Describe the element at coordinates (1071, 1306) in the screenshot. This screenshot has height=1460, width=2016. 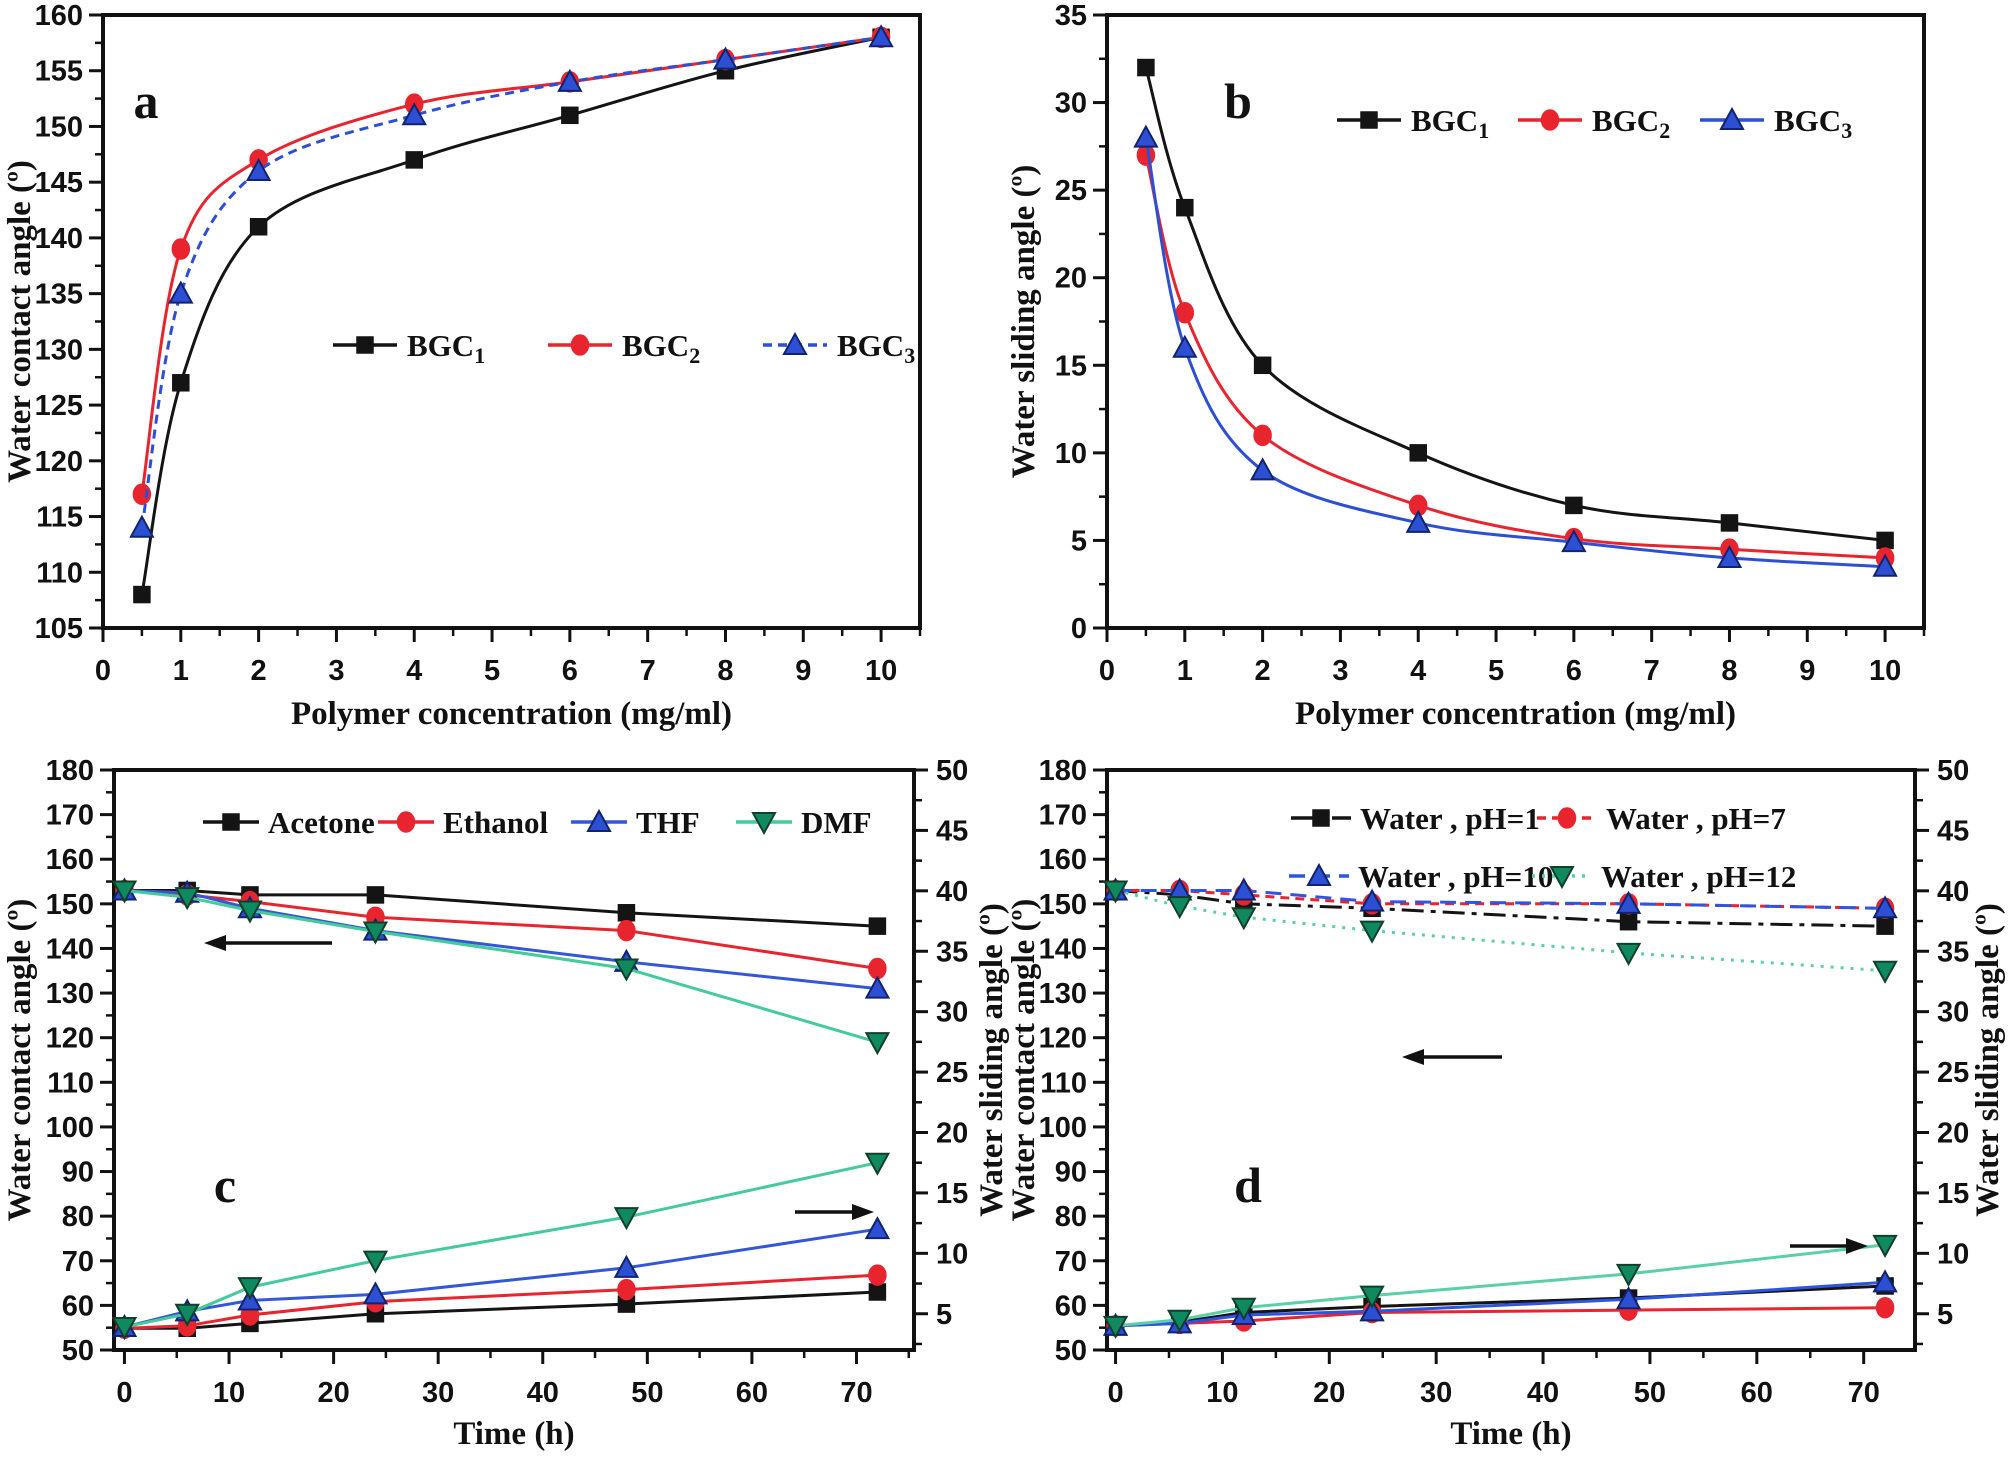
I see `y-tick-label: 60` at that location.